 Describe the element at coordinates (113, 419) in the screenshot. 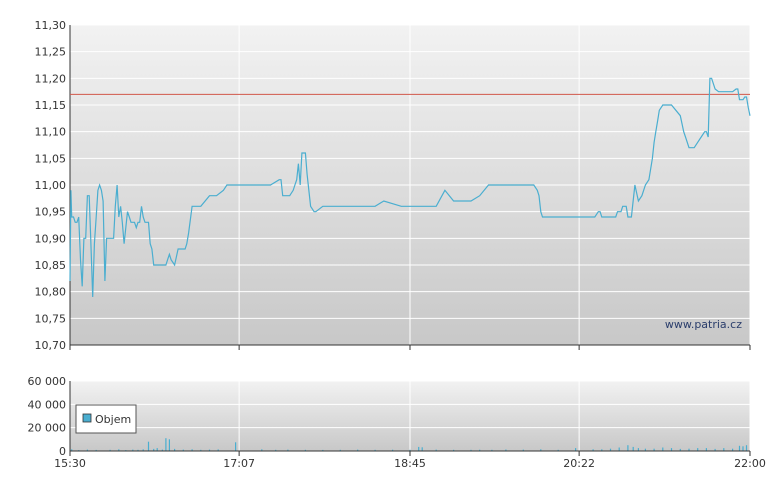

I see `legend-label: Objem` at that location.